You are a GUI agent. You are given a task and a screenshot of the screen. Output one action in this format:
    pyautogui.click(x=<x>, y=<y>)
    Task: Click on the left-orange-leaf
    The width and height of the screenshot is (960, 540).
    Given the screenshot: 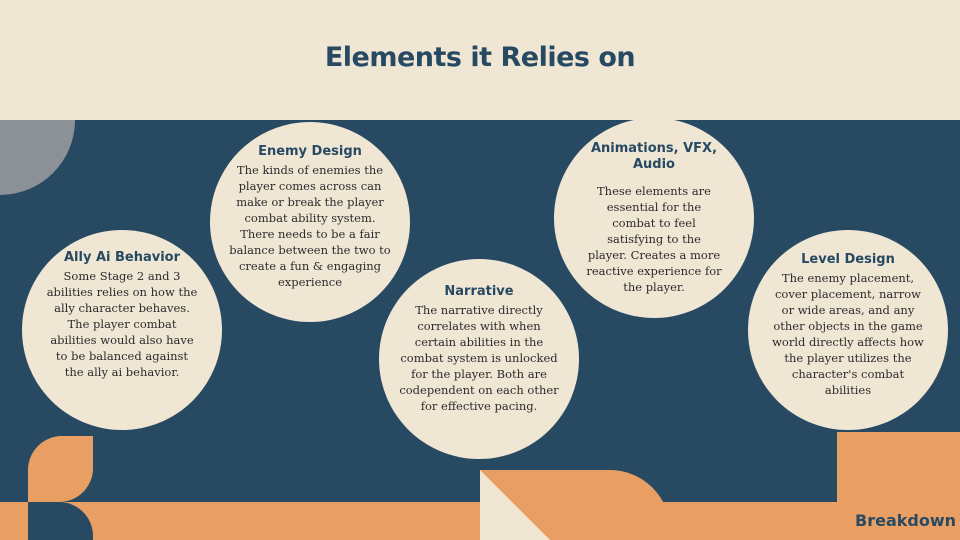 What is the action you would take?
    pyautogui.click(x=60, y=469)
    